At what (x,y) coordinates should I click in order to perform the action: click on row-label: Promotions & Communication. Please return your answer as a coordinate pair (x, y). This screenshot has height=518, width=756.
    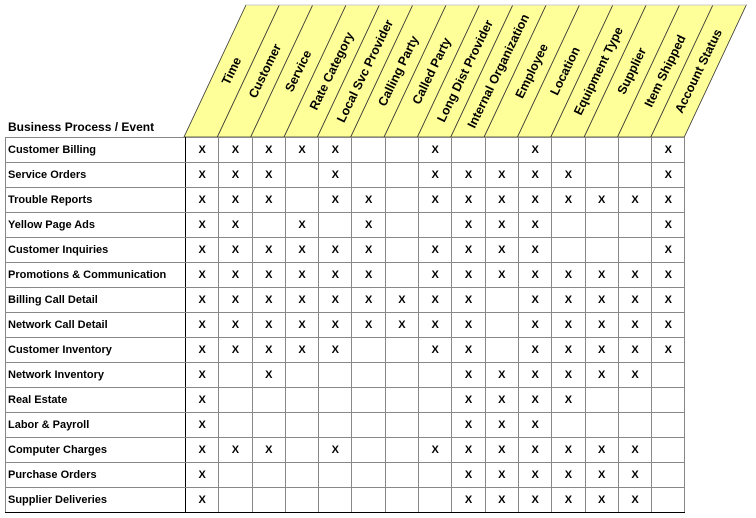
    Looking at the image, I should click on (95, 275).